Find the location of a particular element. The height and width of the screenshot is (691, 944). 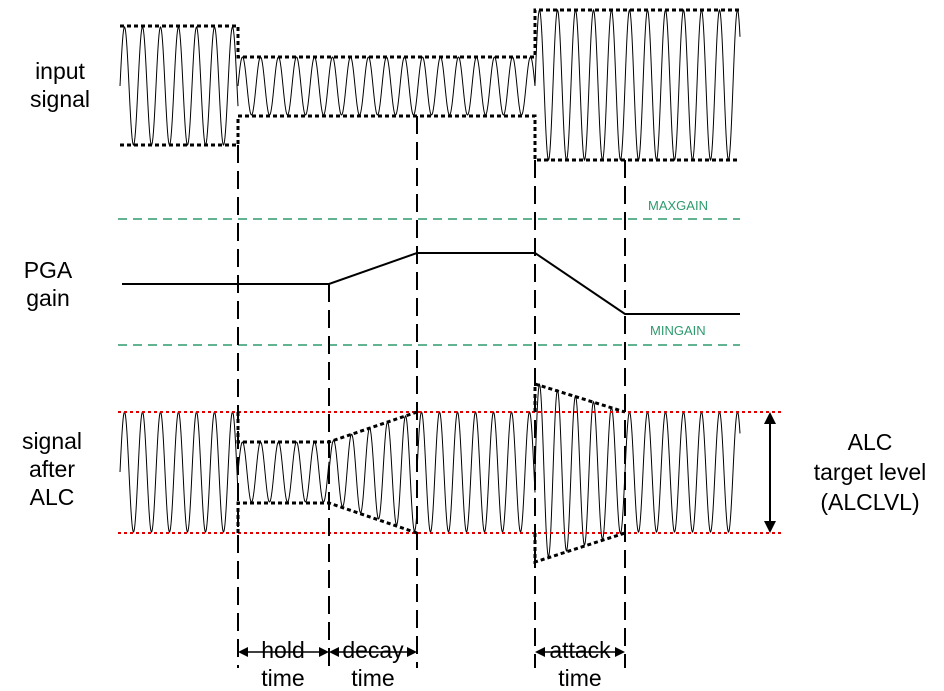

output-envelope is located at coordinates (431, 473).